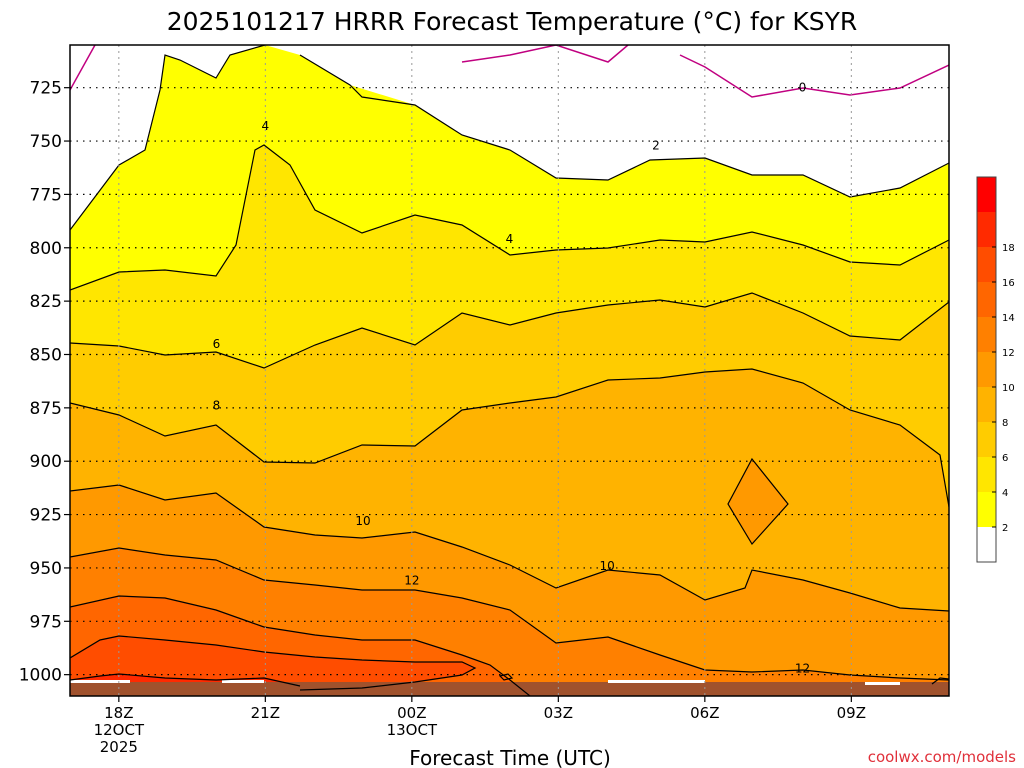 This screenshot has height=768, width=1024. What do you see at coordinates (510, 757) in the screenshot?
I see `x-axis-label: Forecast Time (UTC)` at bounding box center [510, 757].